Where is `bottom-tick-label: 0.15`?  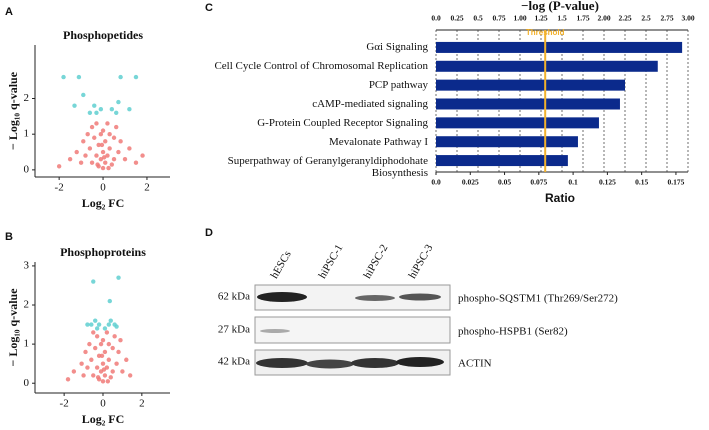
bottom-tick-label: 0.15 is located at coordinates (641, 182).